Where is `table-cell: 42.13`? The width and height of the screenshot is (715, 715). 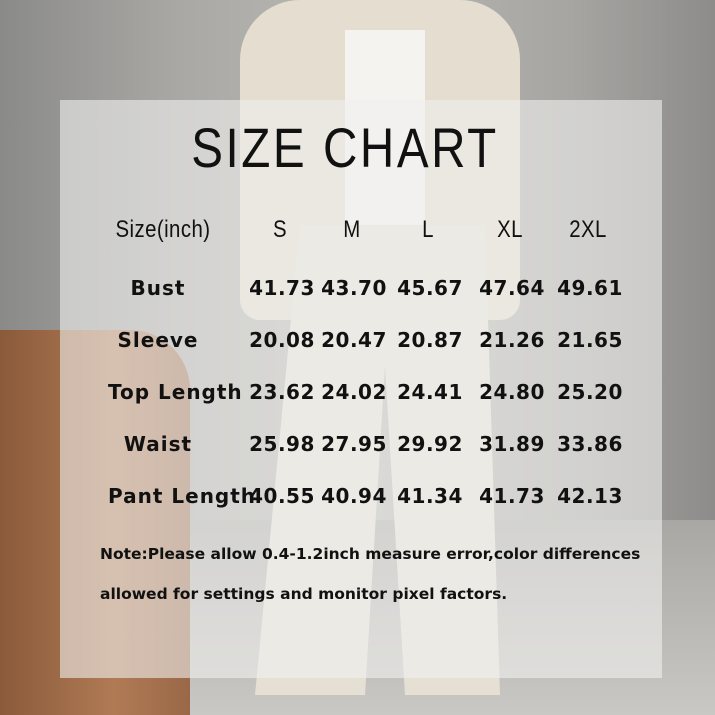
table-cell: 42.13 is located at coordinates (590, 496).